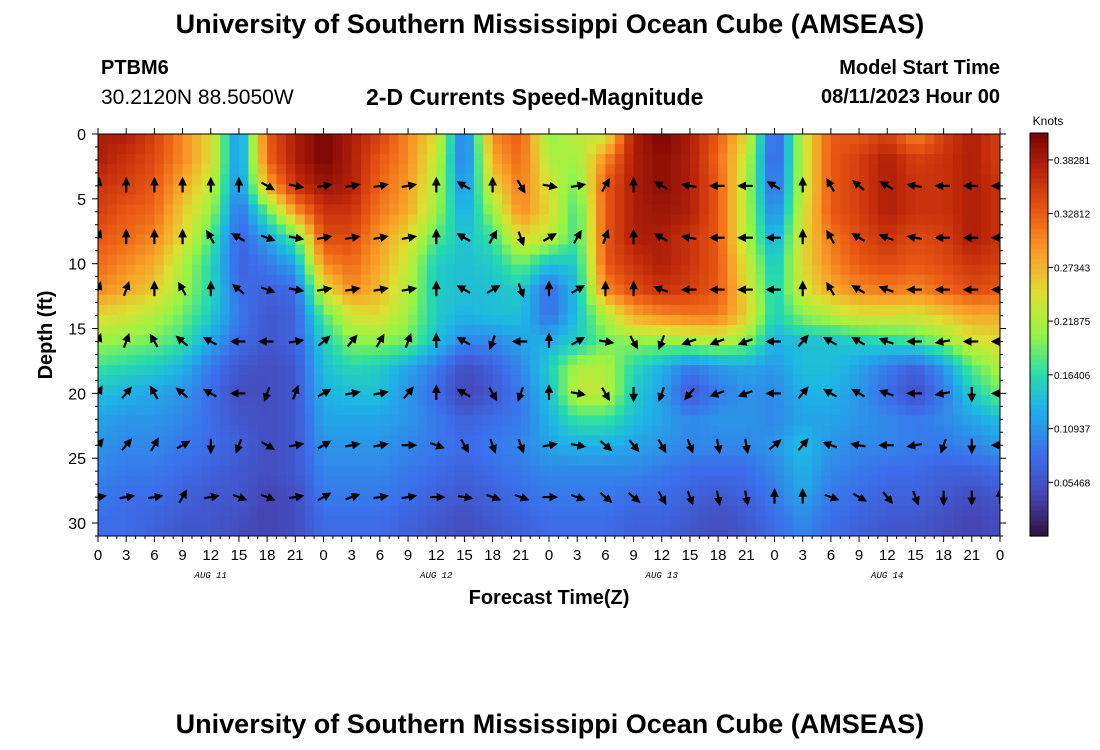 This screenshot has height=750, width=1100. I want to click on colorbar-tick-label: 0.16406, so click(1072, 376).